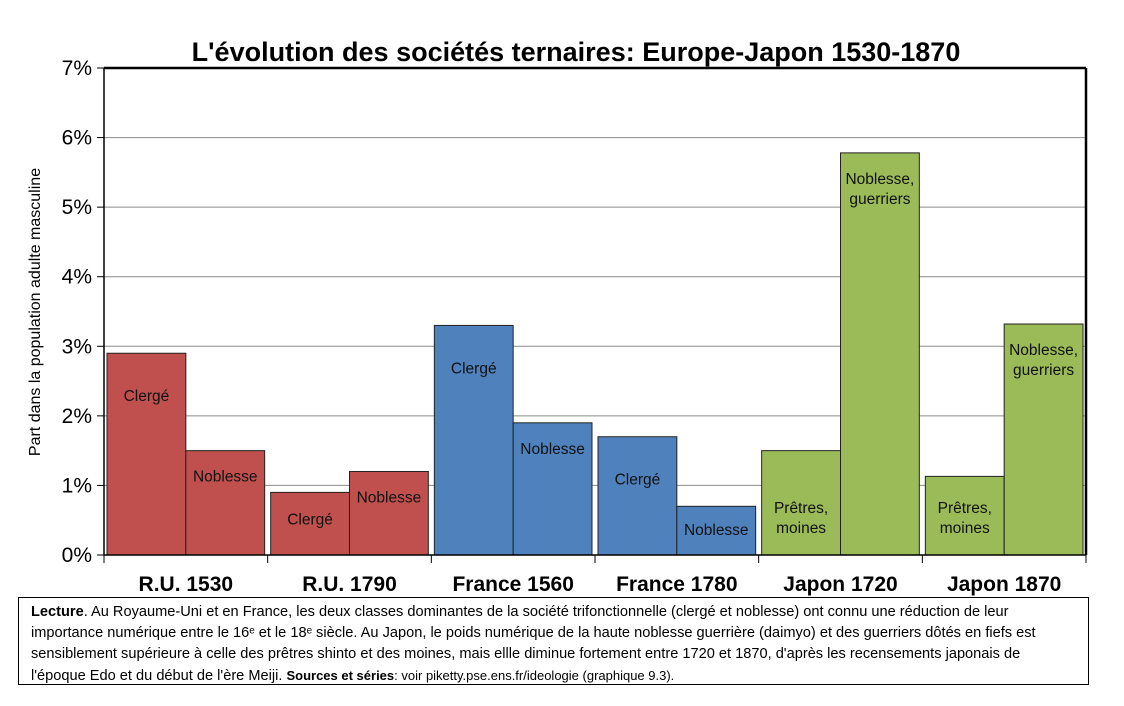  I want to click on x-category-label: Japon 1870, so click(1004, 584).